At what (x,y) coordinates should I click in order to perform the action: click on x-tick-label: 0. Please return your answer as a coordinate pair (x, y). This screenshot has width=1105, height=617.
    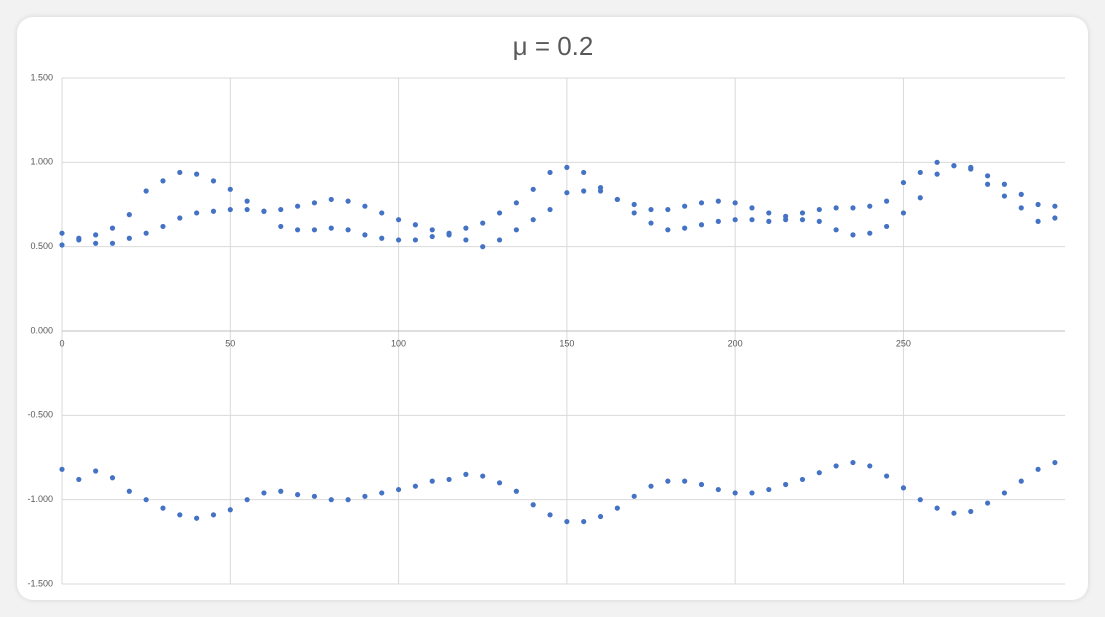
    Looking at the image, I should click on (61, 343).